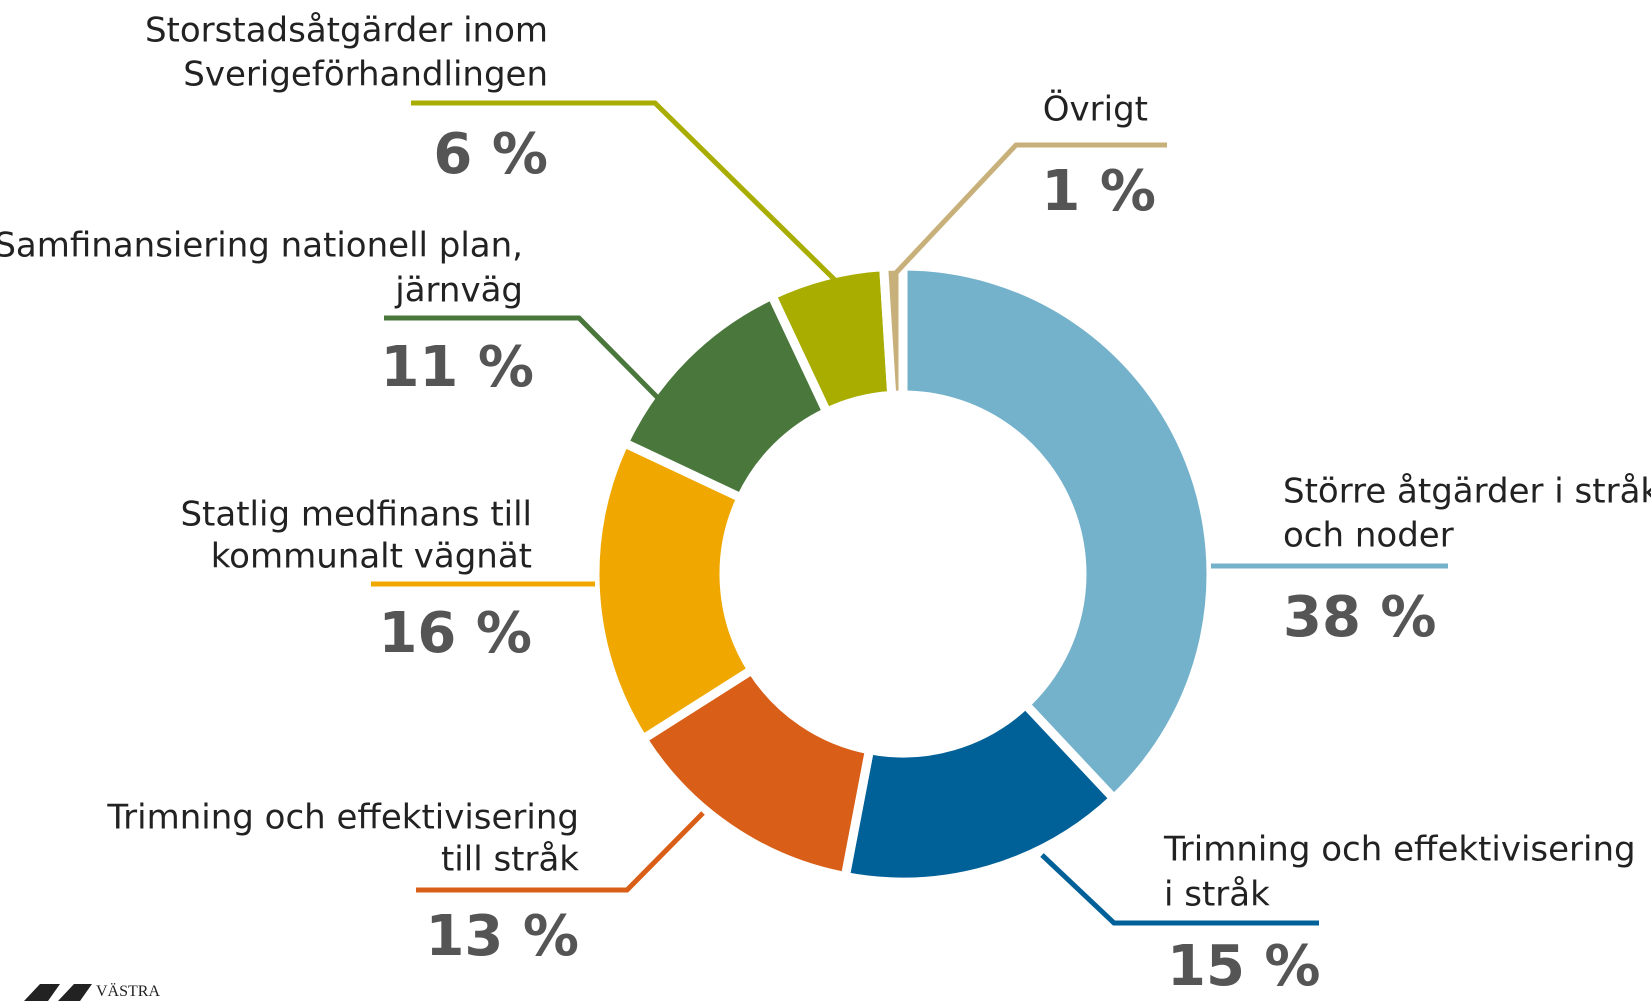 Image resolution: width=1651 pixels, height=1001 pixels. What do you see at coordinates (490, 154) in the screenshot?
I see `value-label: 6 %` at bounding box center [490, 154].